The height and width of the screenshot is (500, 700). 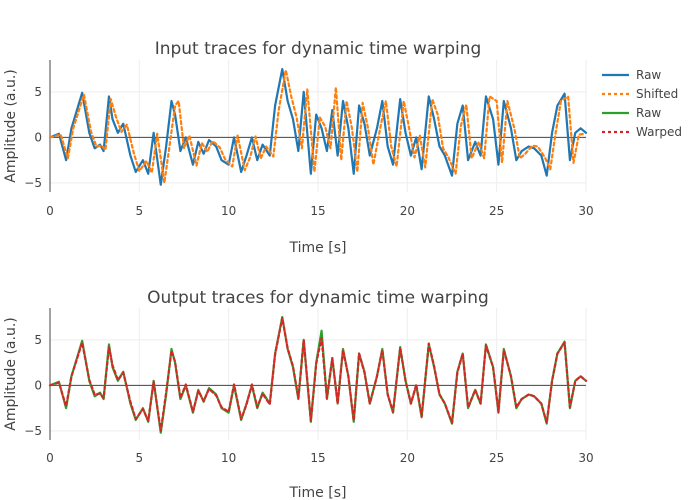 I want to click on legend-label: Shifted, so click(x=657, y=94).